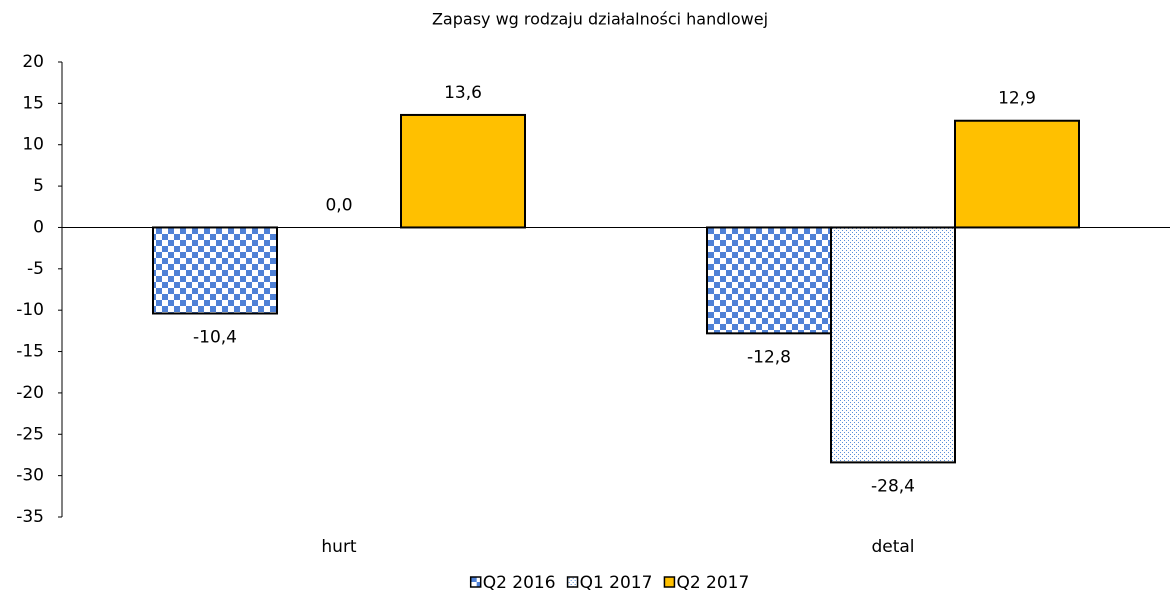 The width and height of the screenshot is (1171, 600). I want to click on y-tick-label: -10, so click(30, 310).